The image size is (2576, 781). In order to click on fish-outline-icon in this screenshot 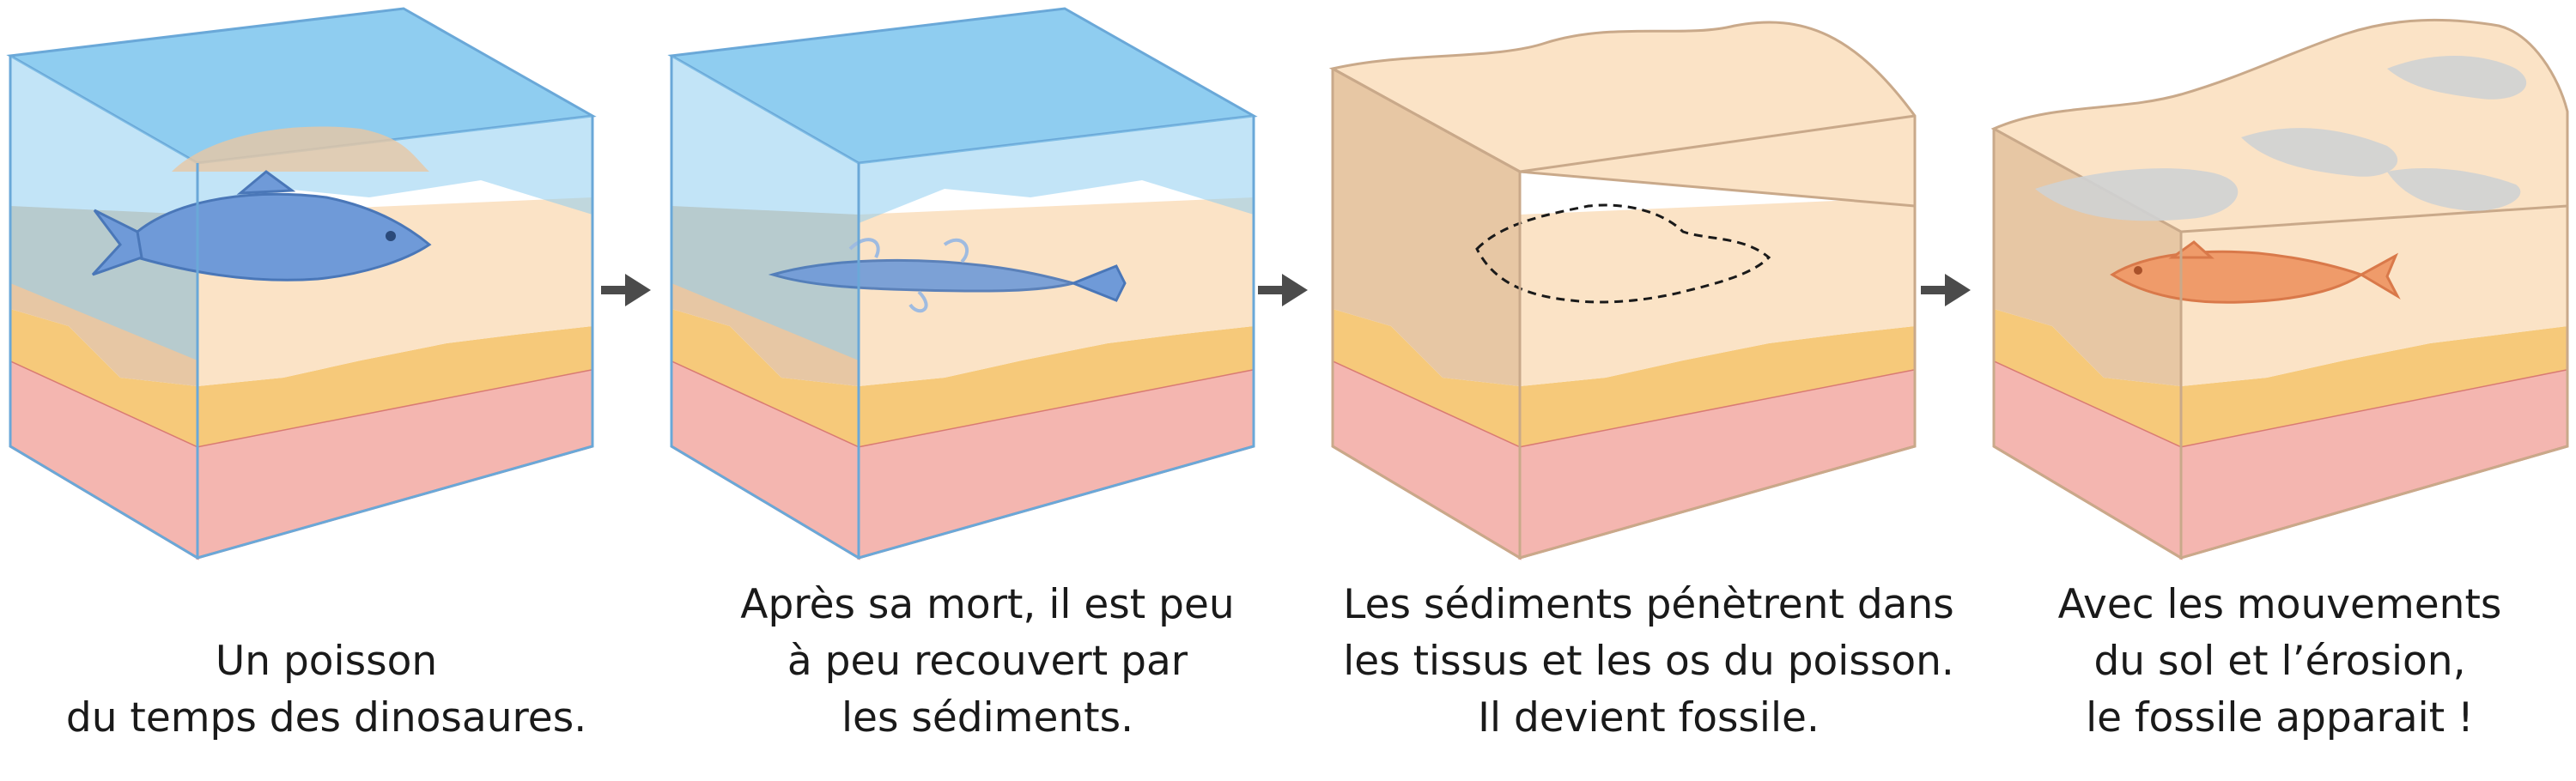, I will do `click(1623, 253)`.